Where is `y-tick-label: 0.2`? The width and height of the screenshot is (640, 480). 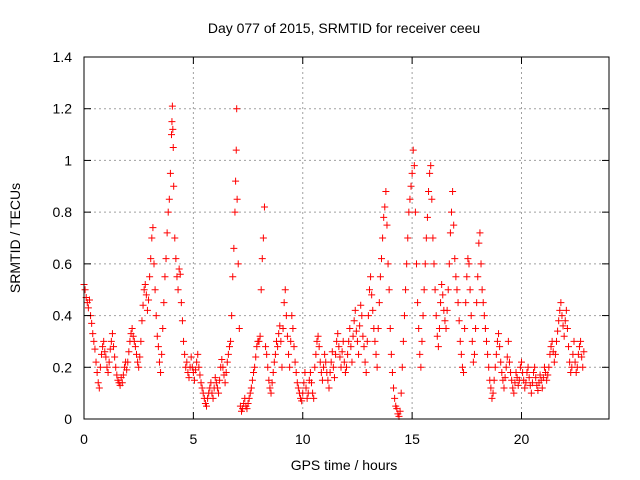
y-tick-label: 0.2 is located at coordinates (63, 367).